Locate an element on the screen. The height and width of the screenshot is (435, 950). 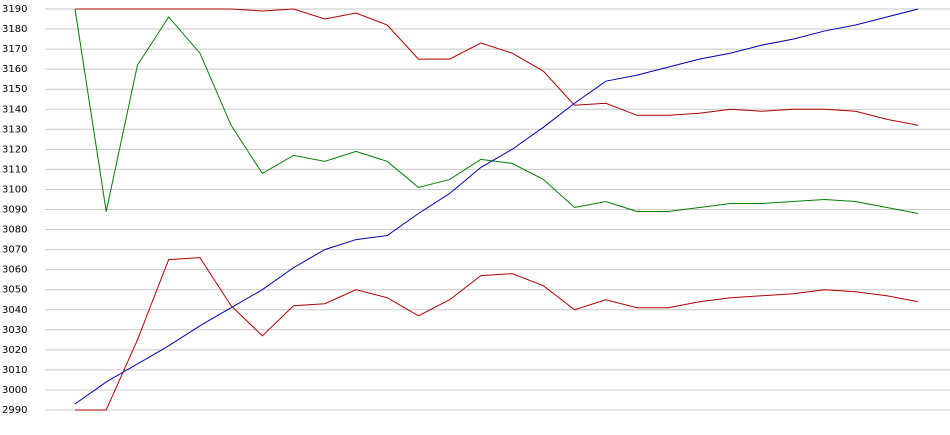
y-tick-label: 3010 is located at coordinates (14, 370).